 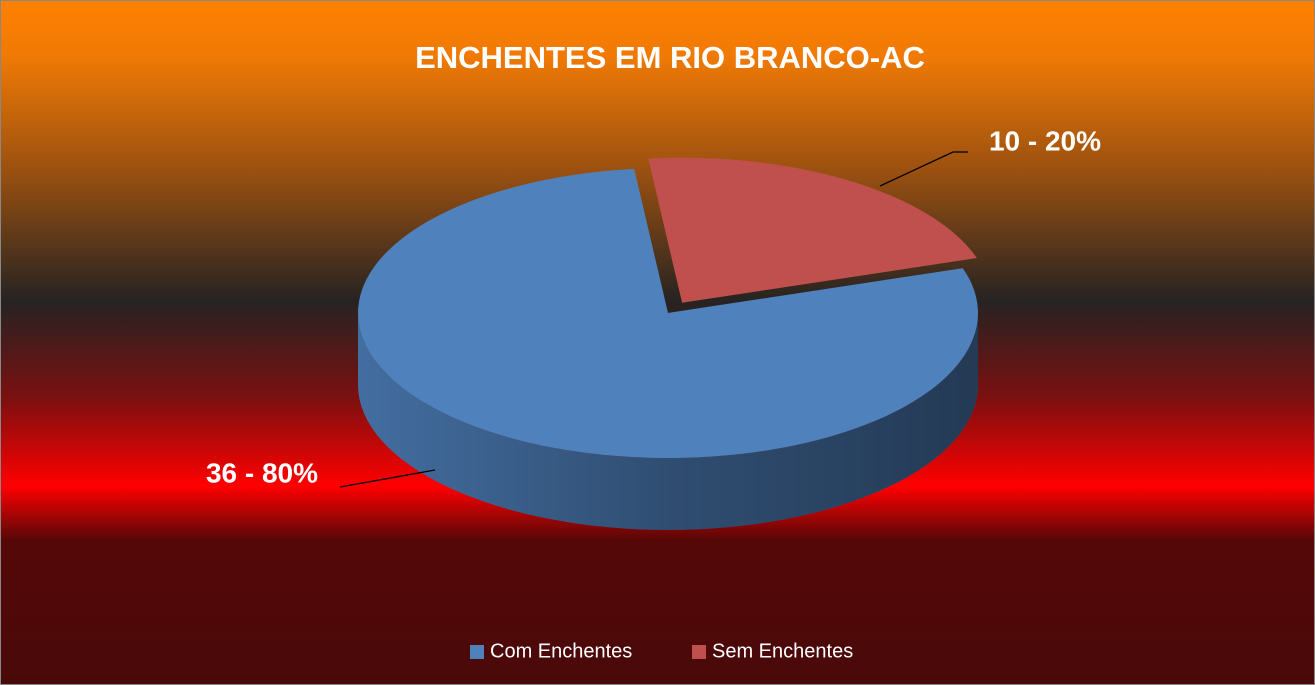 I want to click on chart-title: ENCHENTES EM RIO BRANCO-AC, so click(x=670, y=57).